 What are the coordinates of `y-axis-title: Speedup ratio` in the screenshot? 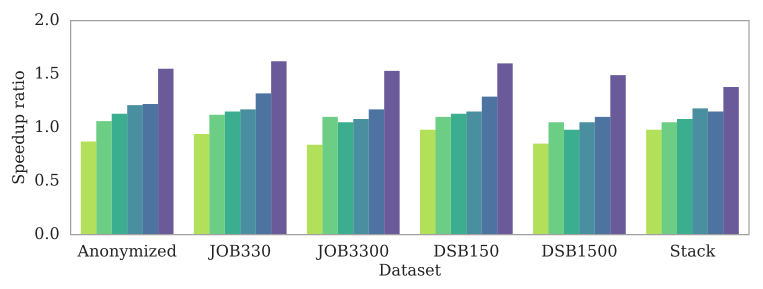 It's located at (18, 127).